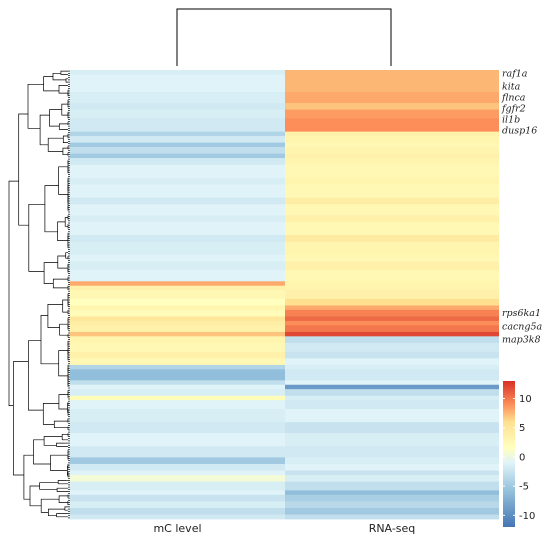  Describe the element at coordinates (177, 528) in the screenshot. I see `column-label: mC level` at that location.